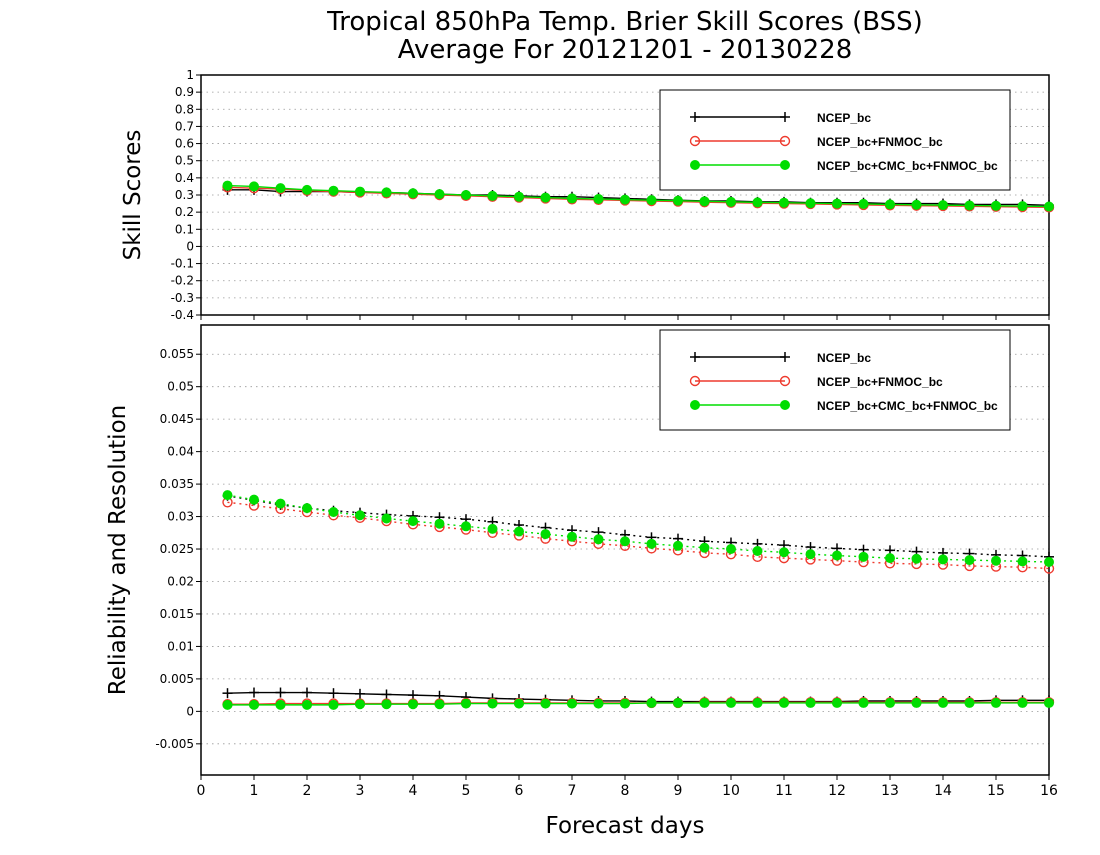  What do you see at coordinates (184, 92) in the screenshot?
I see `y-tick-label: 0.9` at bounding box center [184, 92].